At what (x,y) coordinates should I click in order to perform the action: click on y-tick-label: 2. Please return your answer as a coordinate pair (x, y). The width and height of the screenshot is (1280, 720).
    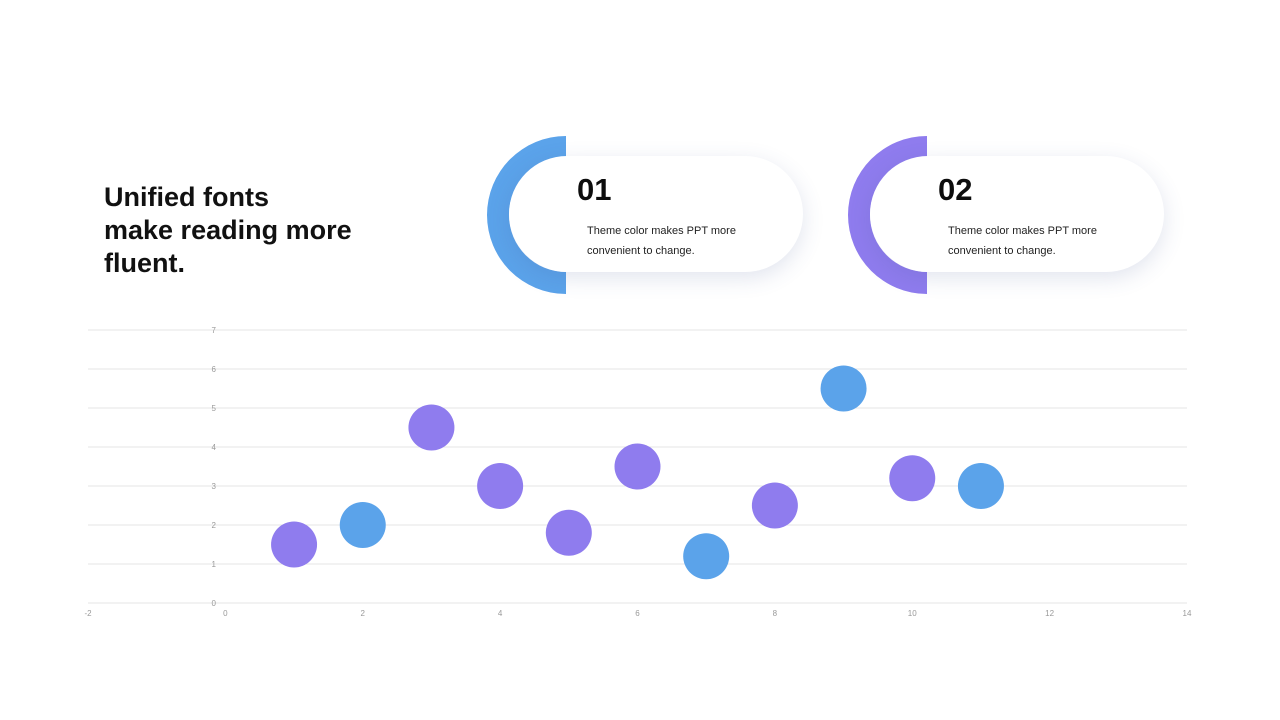
    Looking at the image, I should click on (214, 525).